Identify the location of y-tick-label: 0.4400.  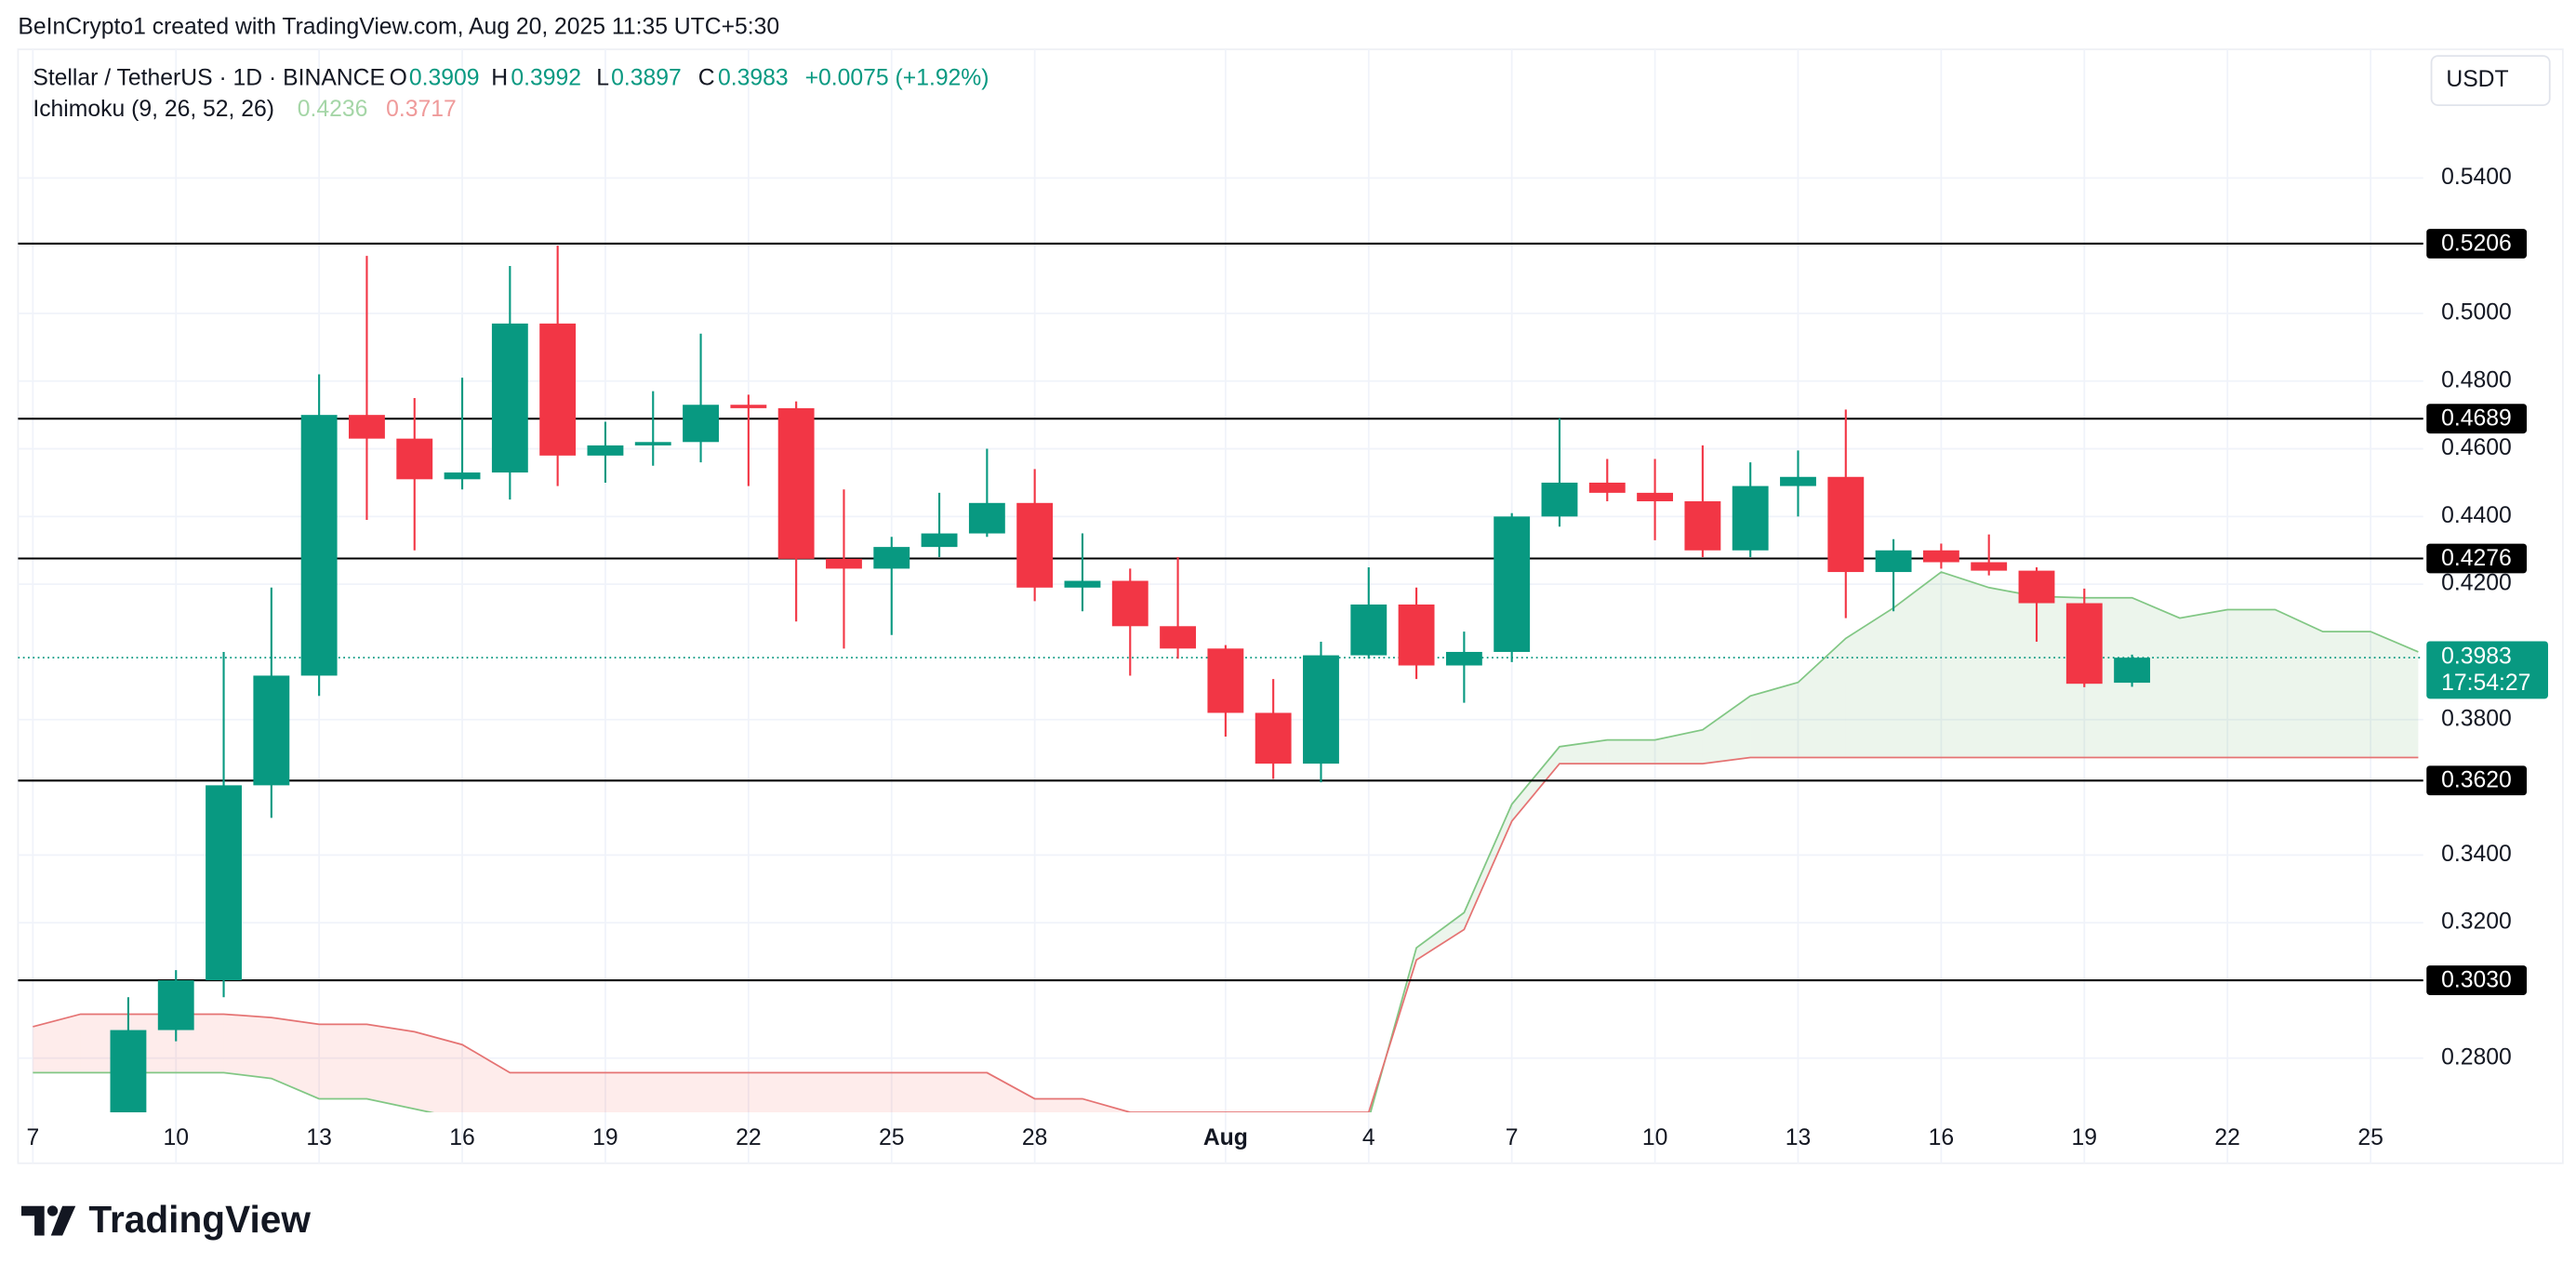
(2476, 515).